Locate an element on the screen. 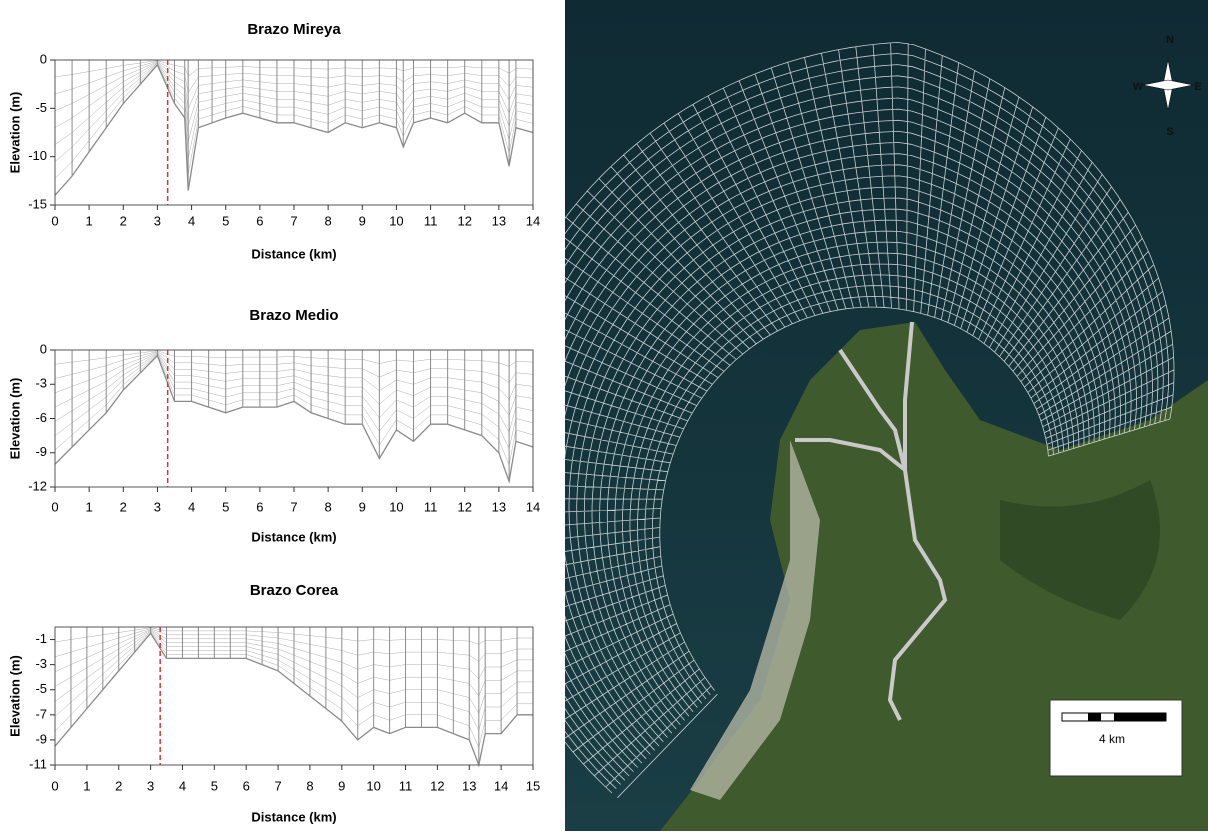 This screenshot has height=836, width=1208. beach is located at coordinates (755, 620).